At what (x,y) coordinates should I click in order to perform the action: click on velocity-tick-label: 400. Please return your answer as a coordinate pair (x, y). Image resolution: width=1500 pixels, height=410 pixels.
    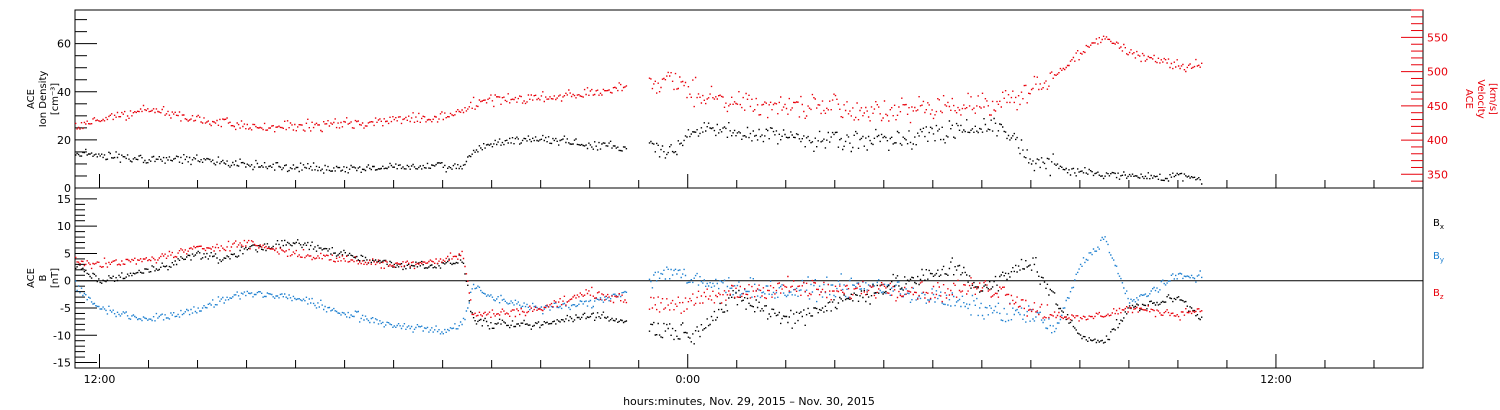
    Looking at the image, I should click on (1437, 140).